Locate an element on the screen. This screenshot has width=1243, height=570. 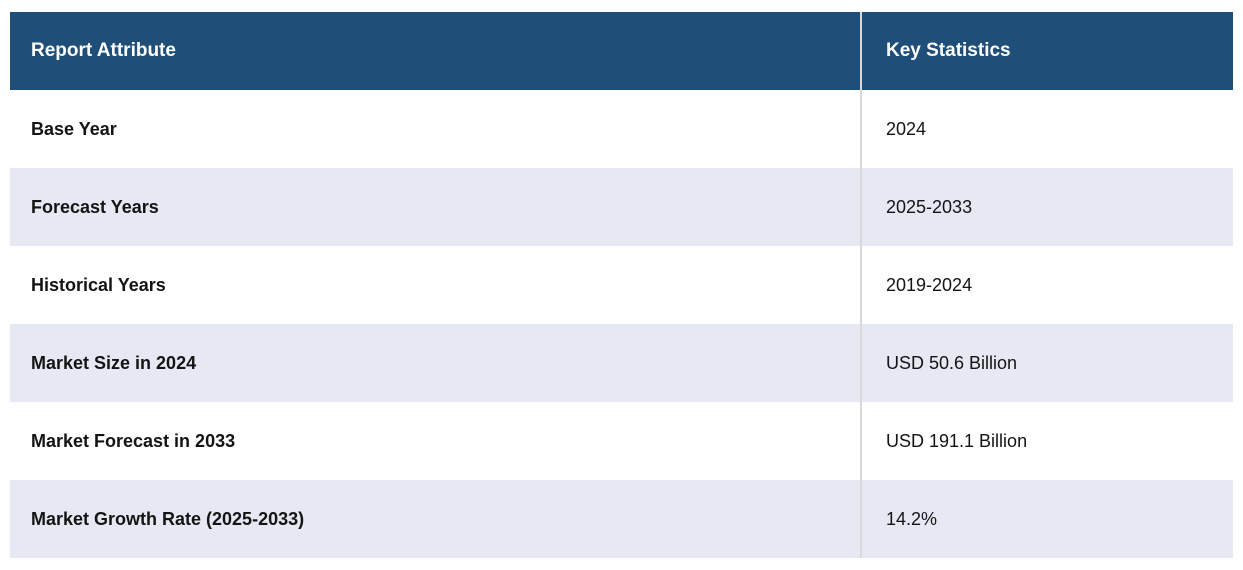
value-cell: USD 50.6 Billion is located at coordinates (1047, 363).